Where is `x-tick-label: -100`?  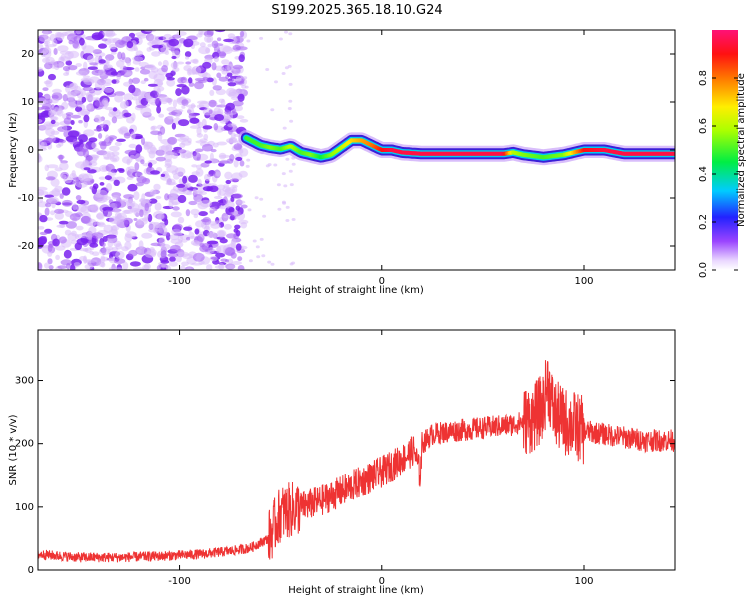
x-tick-label: -100 is located at coordinates (179, 281).